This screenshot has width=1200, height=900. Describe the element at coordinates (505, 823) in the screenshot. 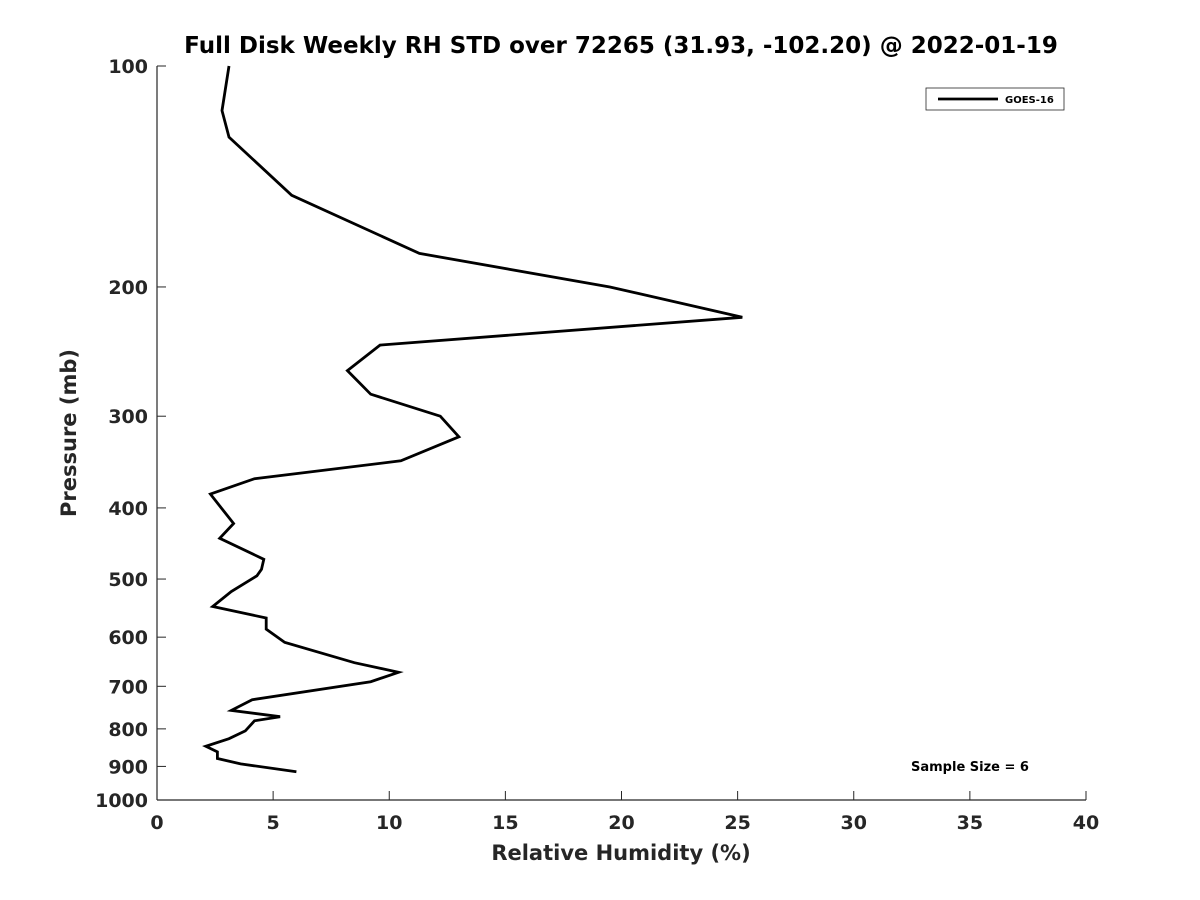

I see `x-tick-label: 15` at that location.